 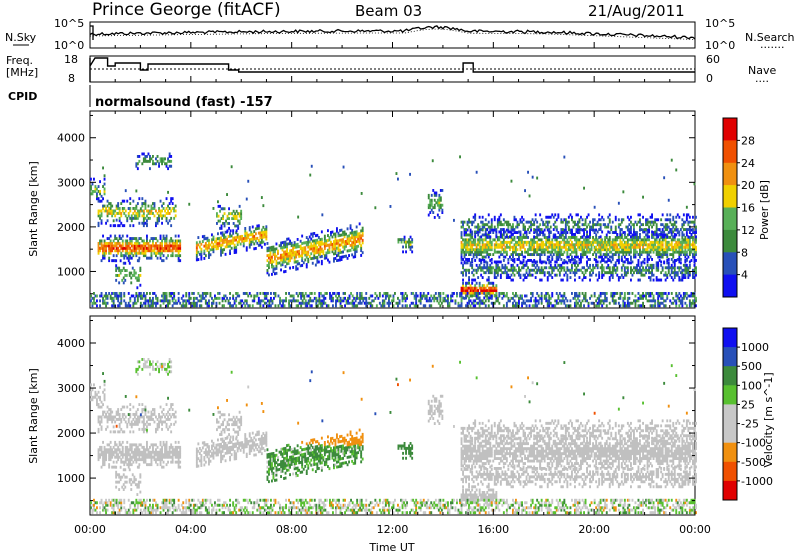 I want to click on power-colorbar-tick: 24, so click(x=748, y=163).